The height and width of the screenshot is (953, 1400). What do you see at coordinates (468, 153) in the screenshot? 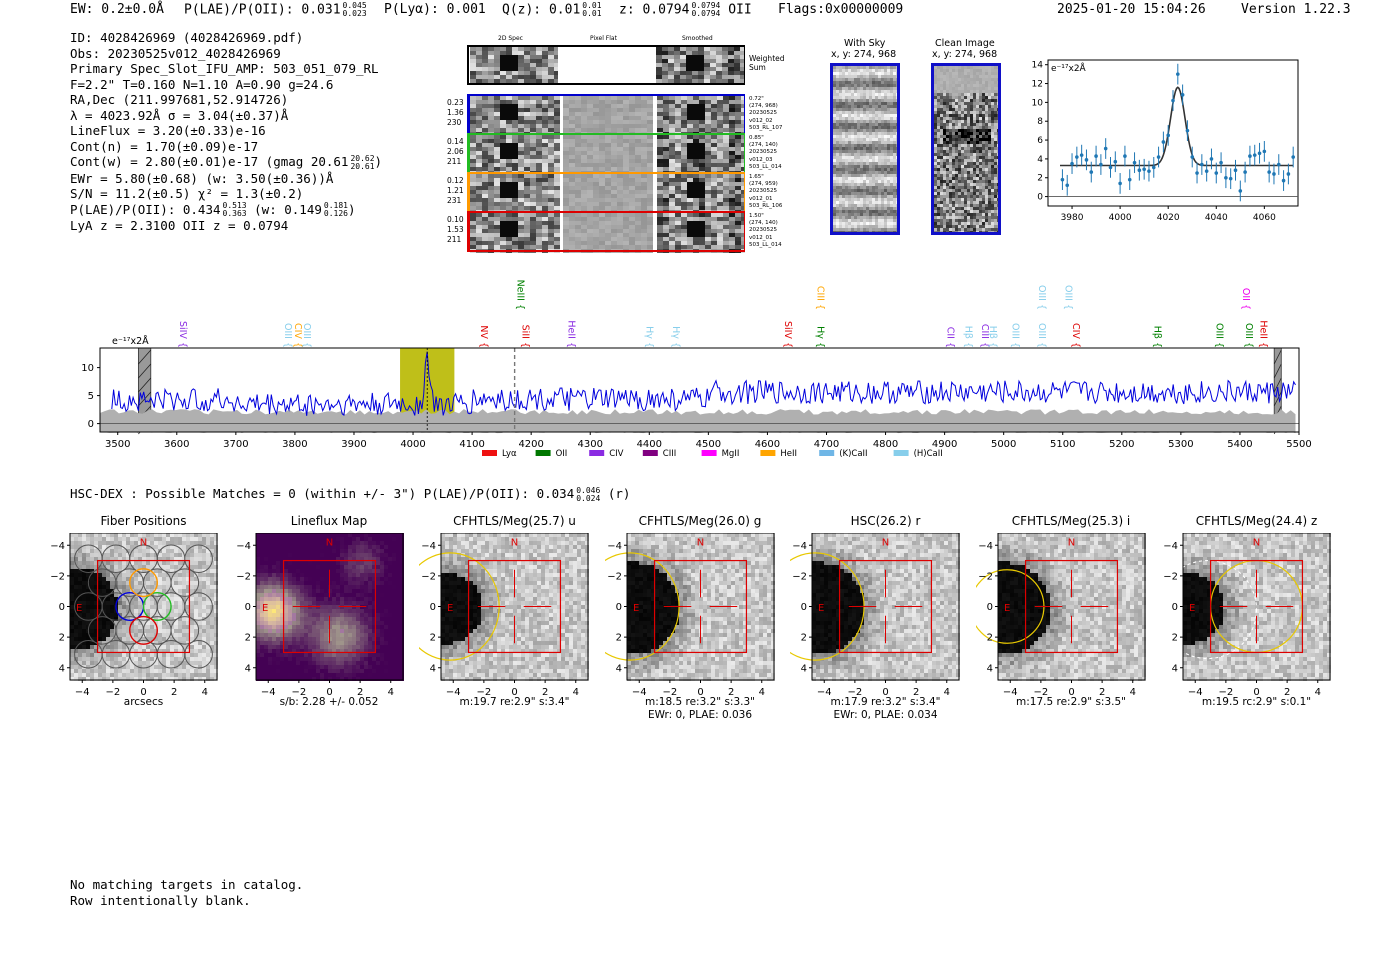
I see `cutout-row-color-bar` at bounding box center [468, 153].